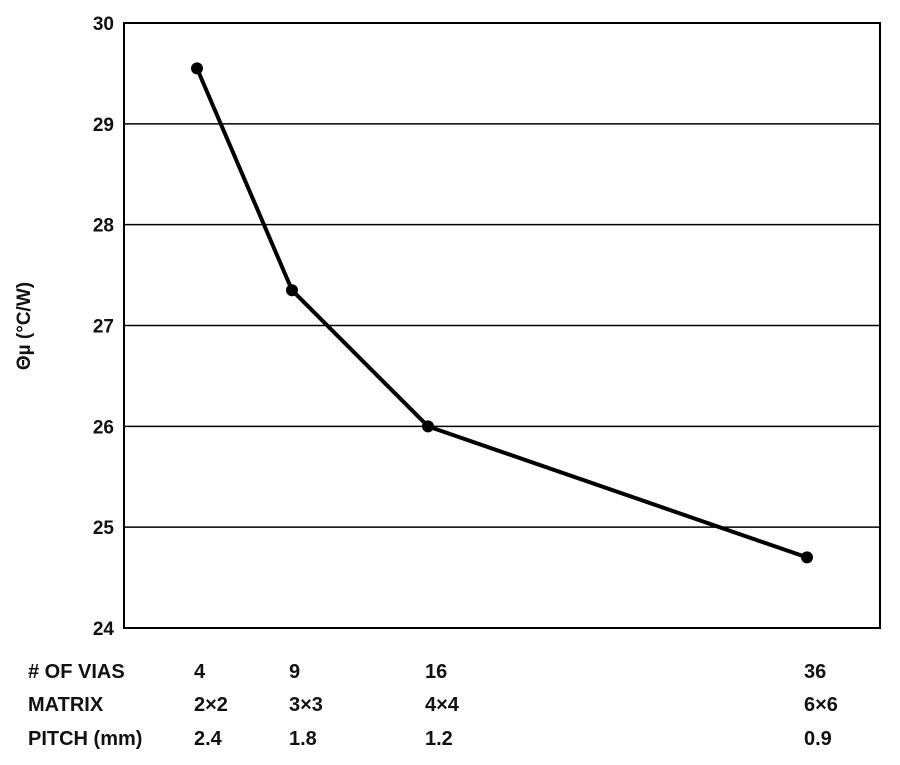 The height and width of the screenshot is (765, 900). Describe the element at coordinates (442, 705) in the screenshot. I see `x-tick-label: 4×4` at that location.